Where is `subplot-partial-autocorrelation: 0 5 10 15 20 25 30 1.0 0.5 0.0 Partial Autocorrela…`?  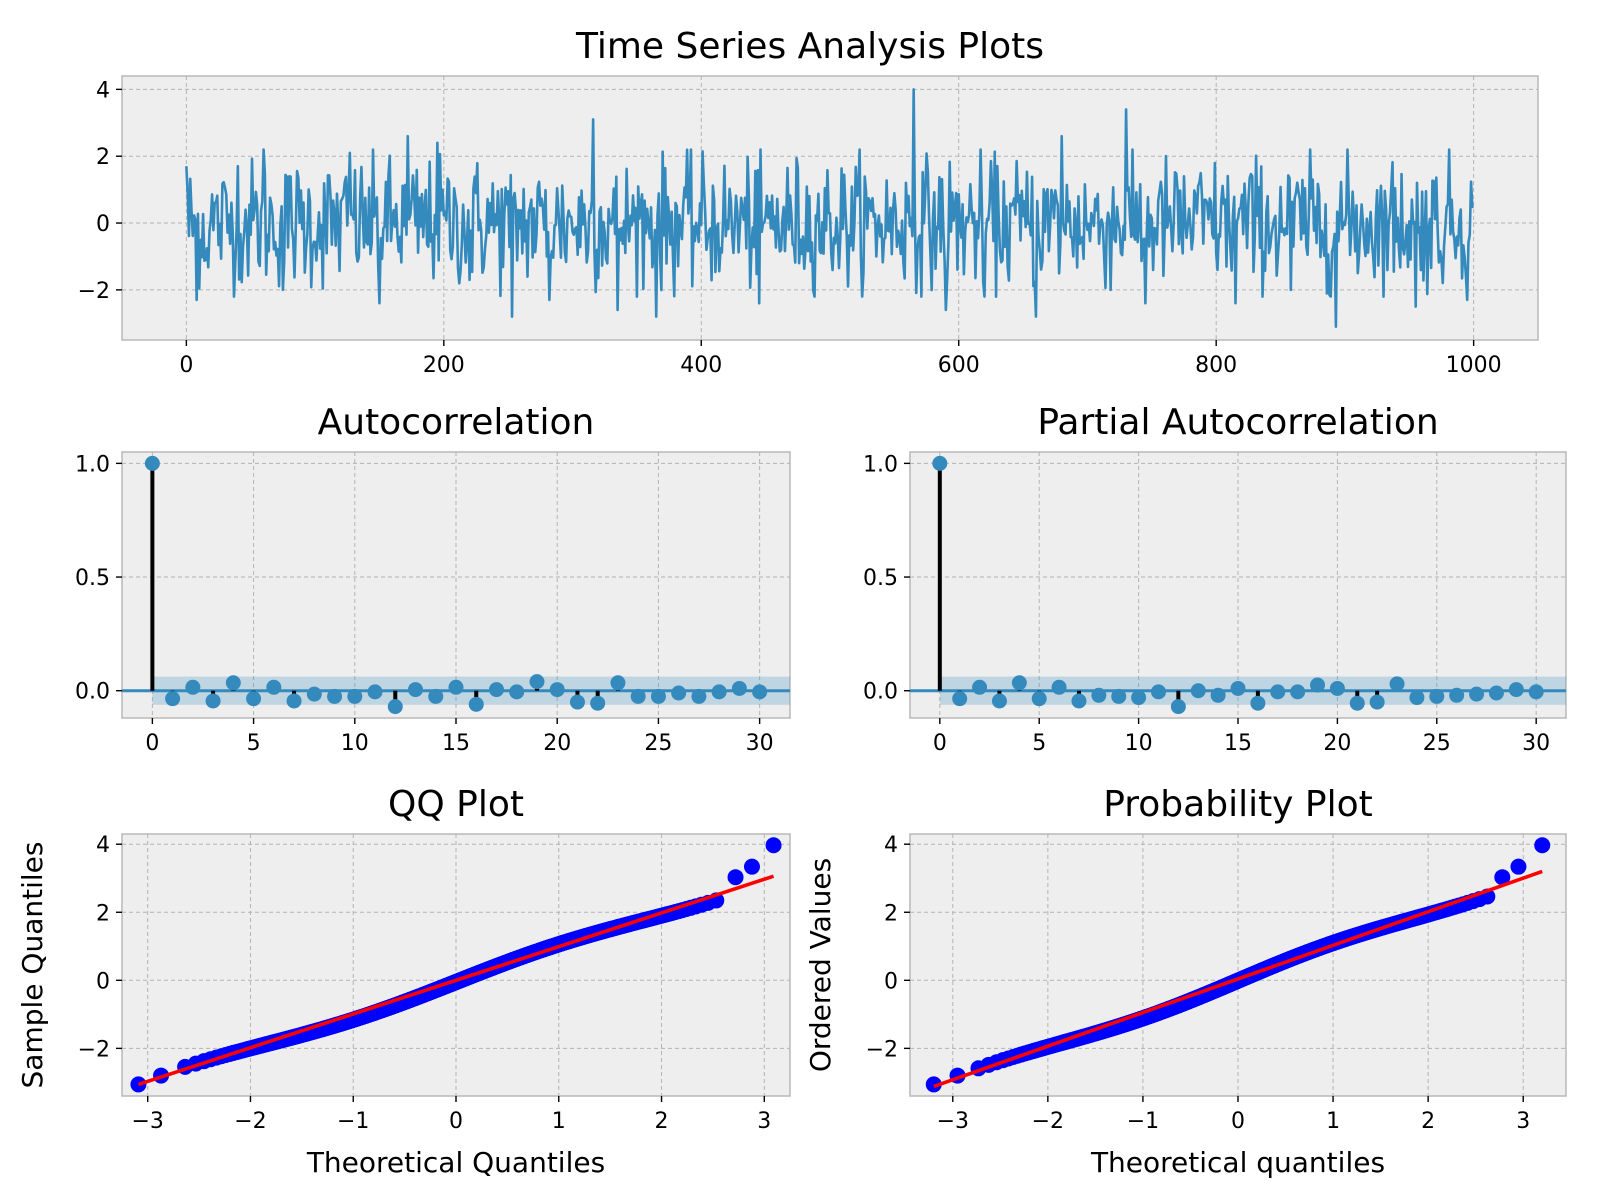
subplot-partial-autocorrelation: 0 5 10 15 20 25 30 1.0 0.5 0.0 Partial Autocorrela… is located at coordinates (1215, 579).